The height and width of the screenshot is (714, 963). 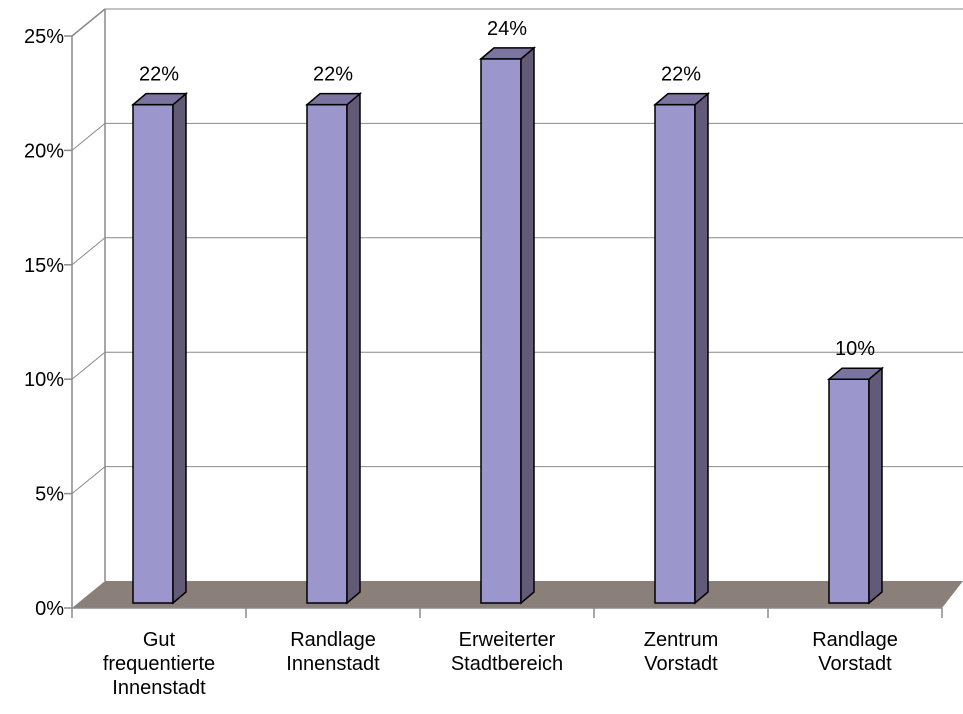 I want to click on y-tick-label: 0%, so click(x=49, y=609).